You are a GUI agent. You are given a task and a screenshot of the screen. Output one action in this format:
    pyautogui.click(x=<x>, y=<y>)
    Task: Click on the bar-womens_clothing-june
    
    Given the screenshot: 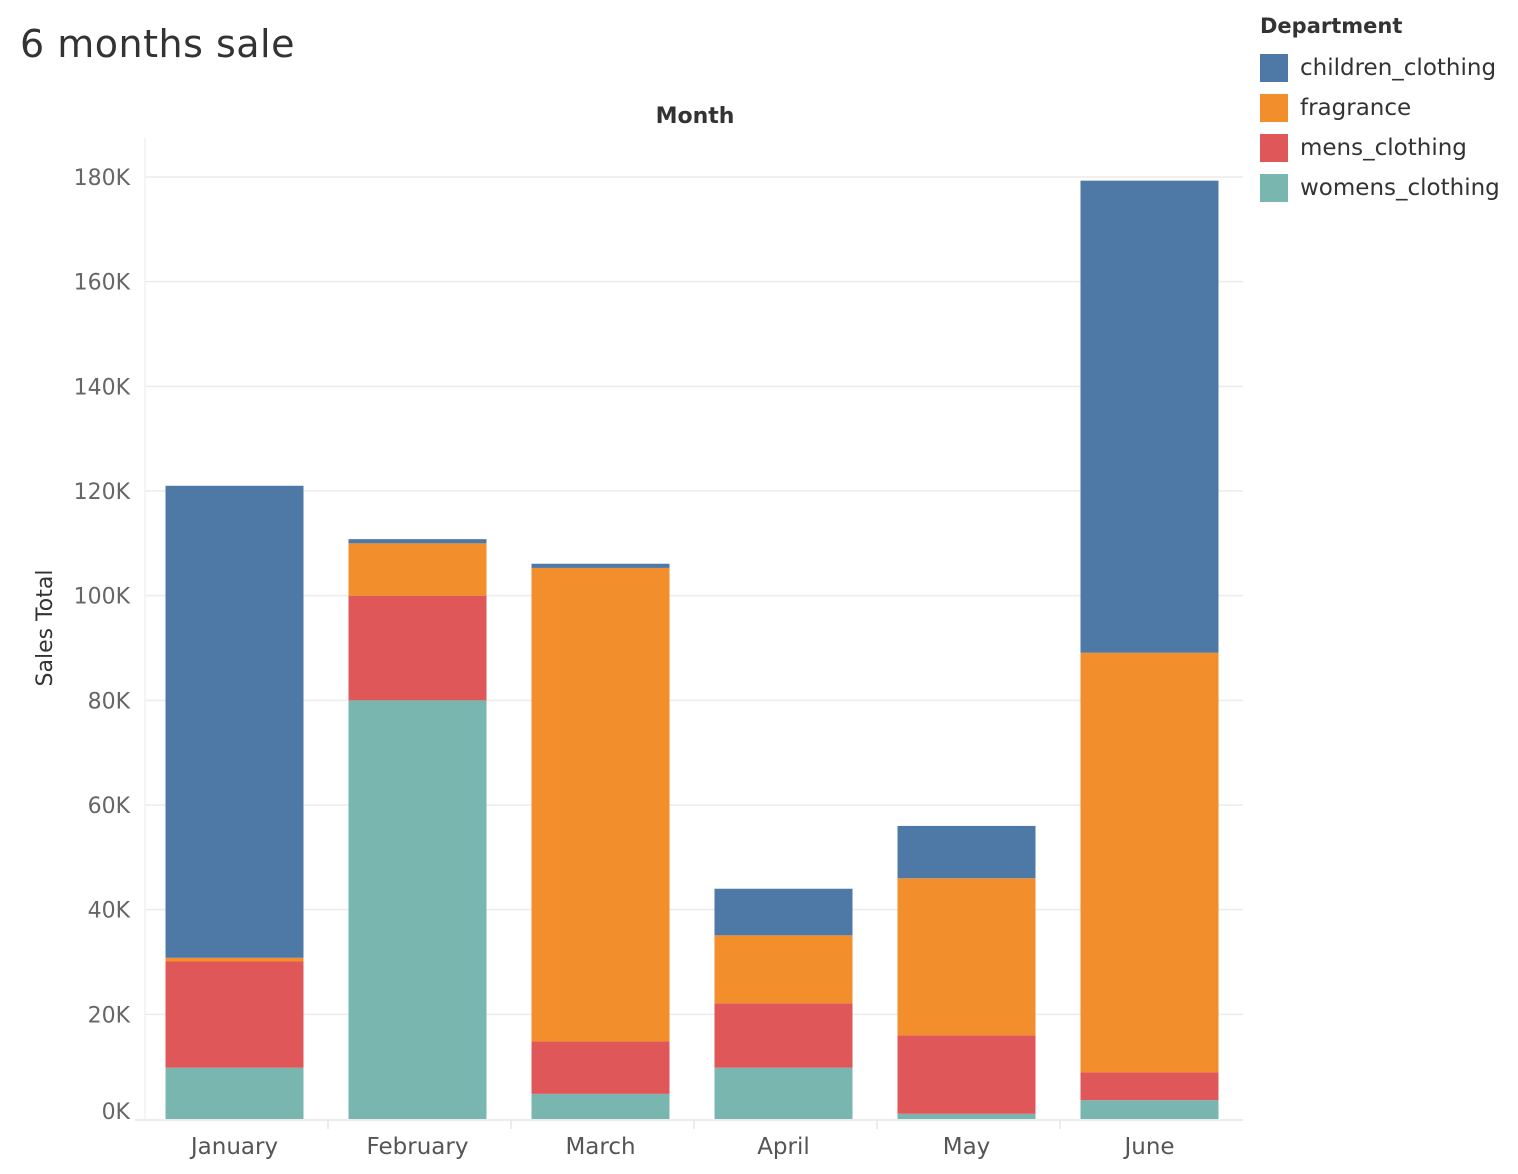 What is the action you would take?
    pyautogui.click(x=1149, y=1109)
    